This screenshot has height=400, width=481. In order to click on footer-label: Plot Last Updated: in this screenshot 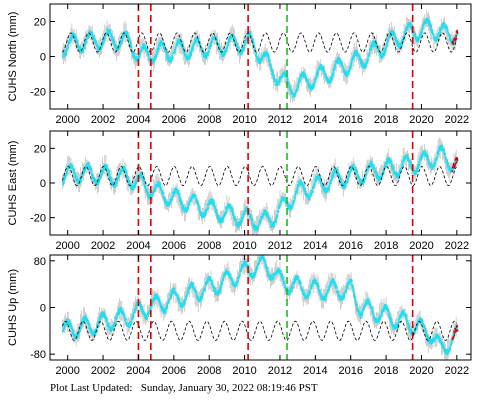, I will do `click(91, 388)`.